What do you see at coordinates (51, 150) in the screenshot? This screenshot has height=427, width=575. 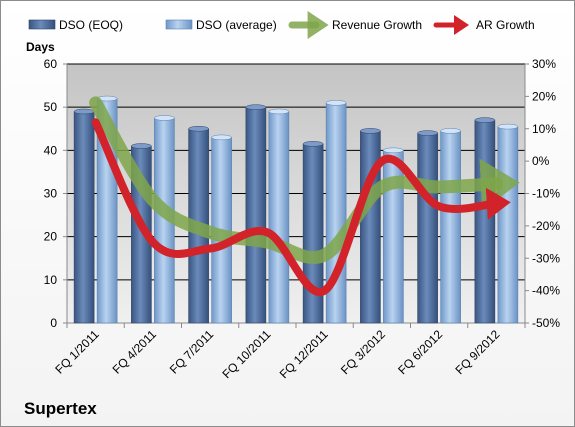 I see `y-tick-label: 40` at bounding box center [51, 150].